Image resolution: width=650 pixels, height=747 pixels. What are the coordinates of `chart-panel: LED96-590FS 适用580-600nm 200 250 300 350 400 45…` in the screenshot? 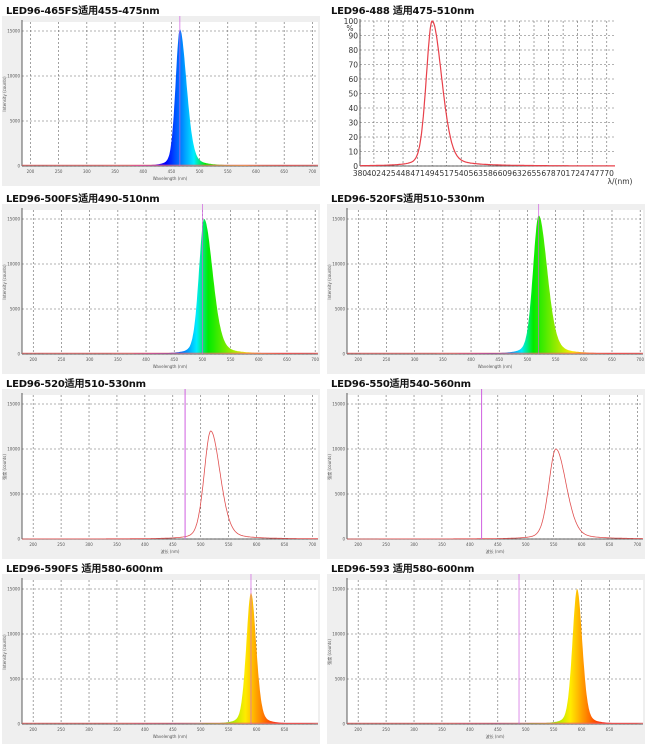 It's located at (162, 651).